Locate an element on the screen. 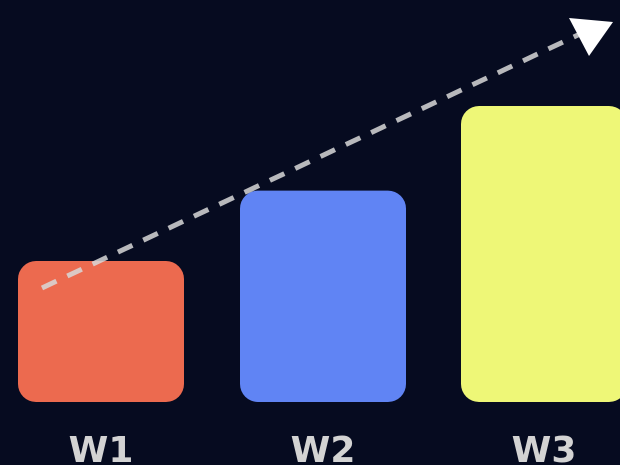  x-tick-label-w2: W2 is located at coordinates (323, 447).